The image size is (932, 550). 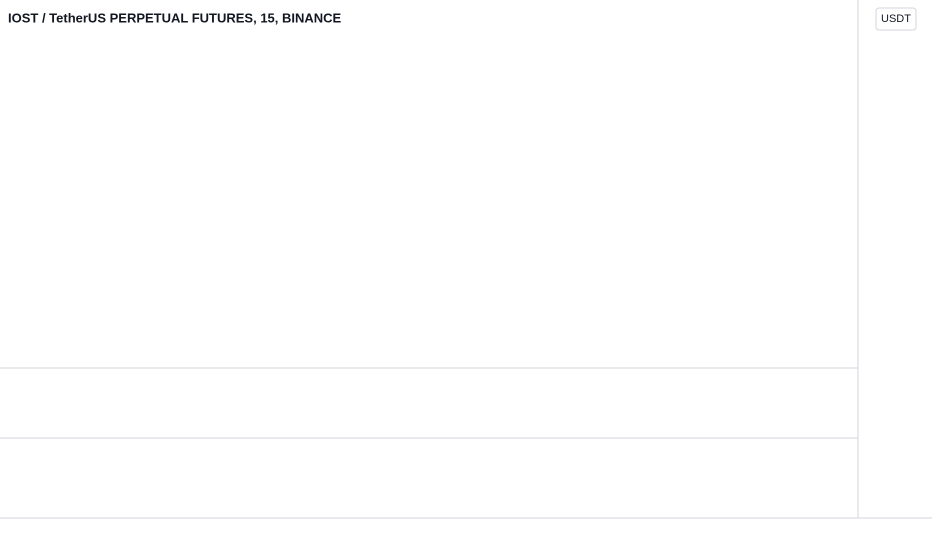 I want to click on currency-label: USDT, so click(x=896, y=19).